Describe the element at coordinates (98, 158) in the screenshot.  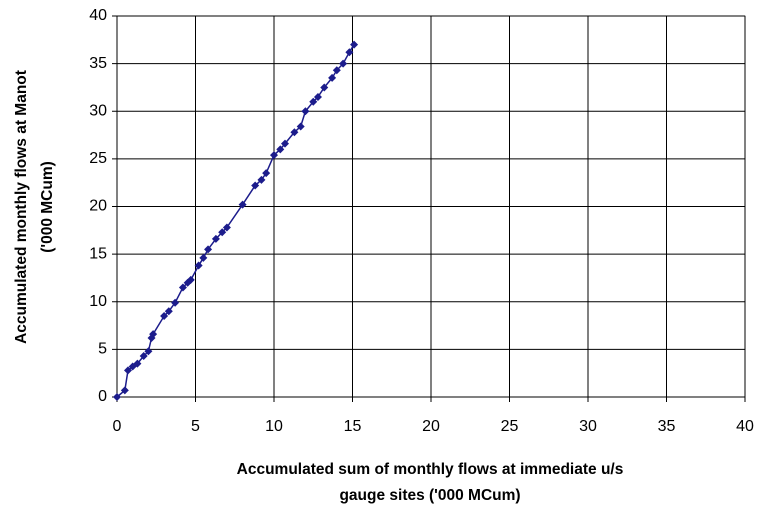
I see `y-tick-label: 25` at that location.